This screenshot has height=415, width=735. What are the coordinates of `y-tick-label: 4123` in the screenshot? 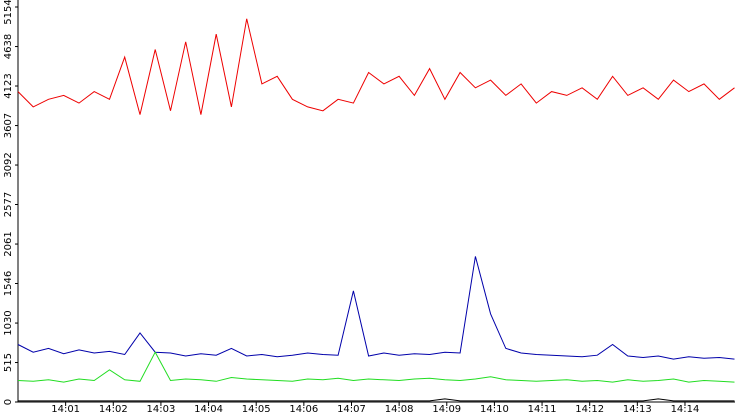 It's located at (8, 85).